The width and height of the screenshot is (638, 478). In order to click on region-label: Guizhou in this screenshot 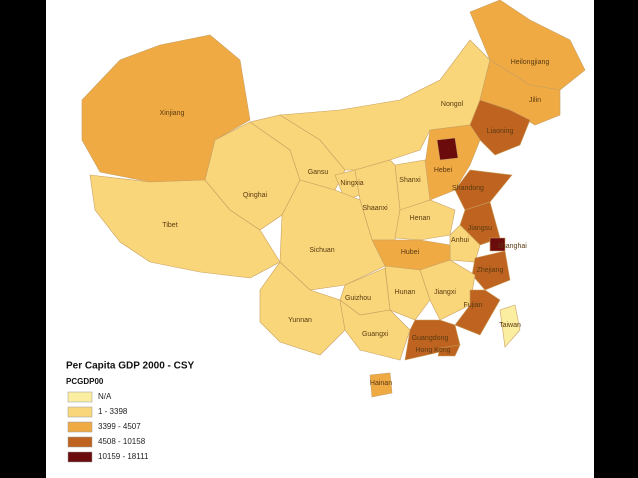, I will do `click(358, 298)`.